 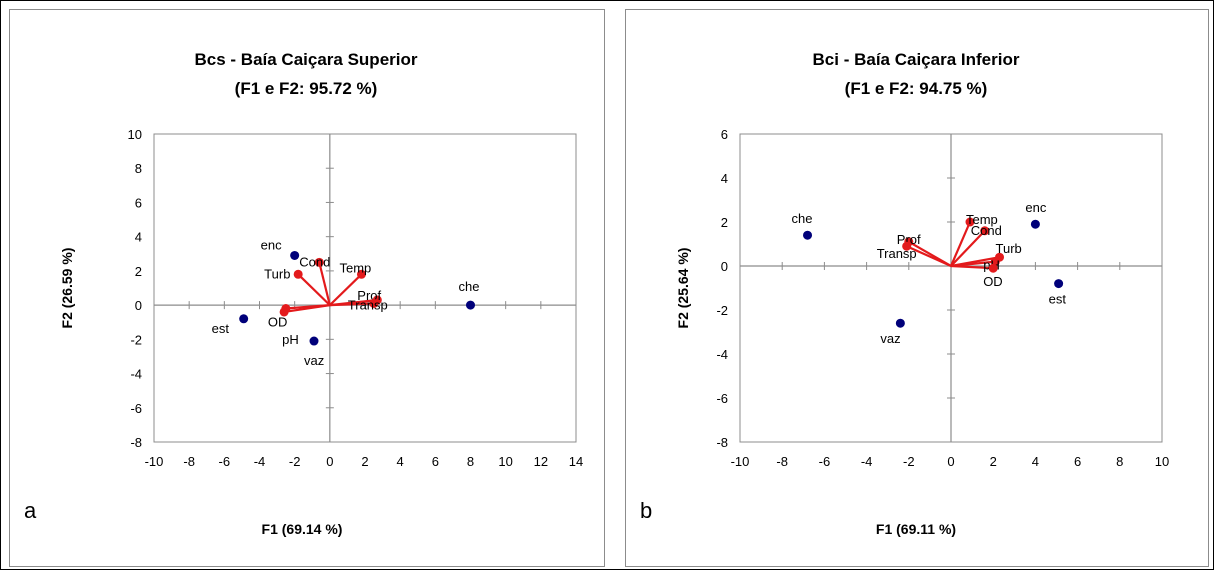 What do you see at coordinates (916, 529) in the screenshot?
I see `x-axis-label: F1 (69.11 %)` at bounding box center [916, 529].